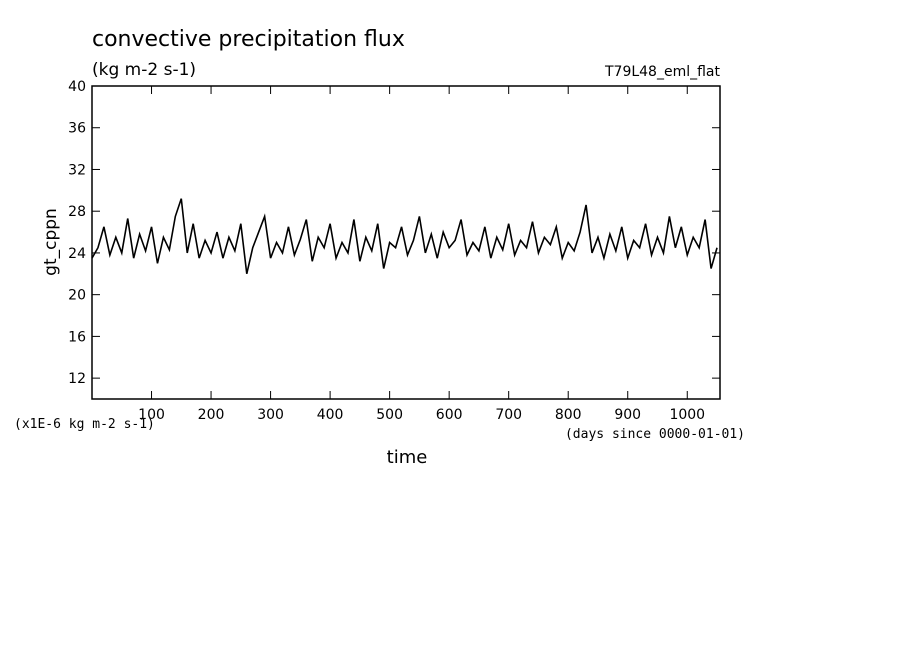 The width and height of the screenshot is (904, 658). Describe the element at coordinates (662, 72) in the screenshot. I see `annotation: T79L48_eml_flat` at that location.